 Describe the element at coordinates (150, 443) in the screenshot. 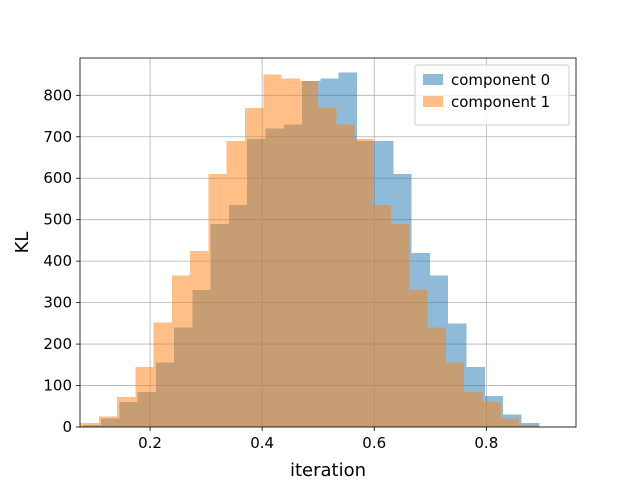

I see `x-tick-label: 0.2` at that location.